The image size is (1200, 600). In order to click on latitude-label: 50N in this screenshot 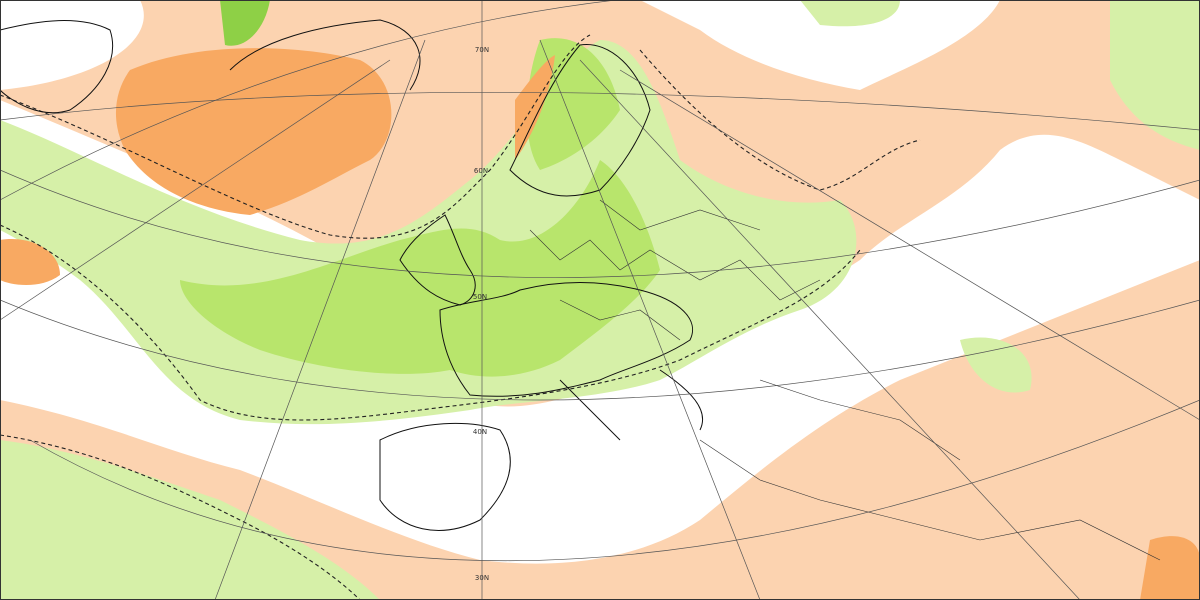, I will do `click(480, 297)`.